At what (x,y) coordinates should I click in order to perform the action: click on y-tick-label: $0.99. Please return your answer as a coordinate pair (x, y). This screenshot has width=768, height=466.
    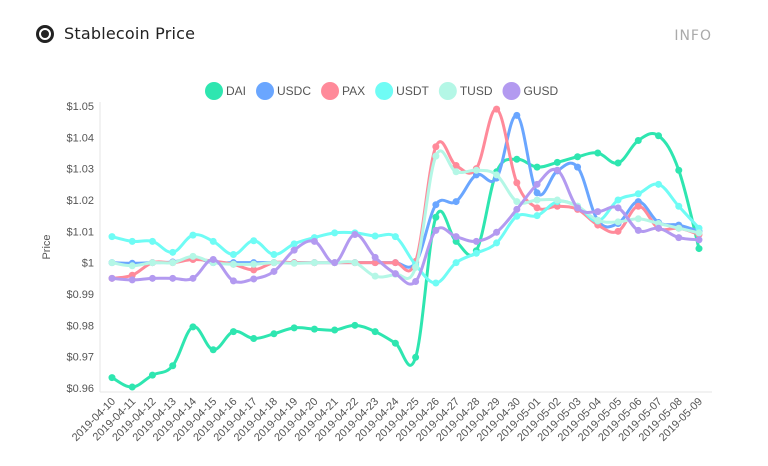
    Looking at the image, I should click on (80, 295).